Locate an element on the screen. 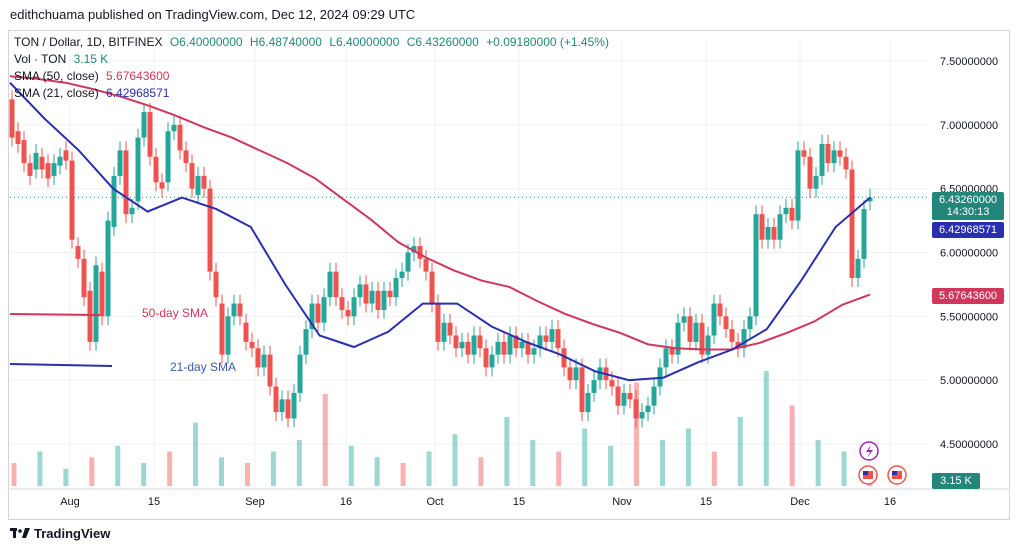 The height and width of the screenshot is (551, 1017). sma50-marker-line is located at coordinates (55, 314).